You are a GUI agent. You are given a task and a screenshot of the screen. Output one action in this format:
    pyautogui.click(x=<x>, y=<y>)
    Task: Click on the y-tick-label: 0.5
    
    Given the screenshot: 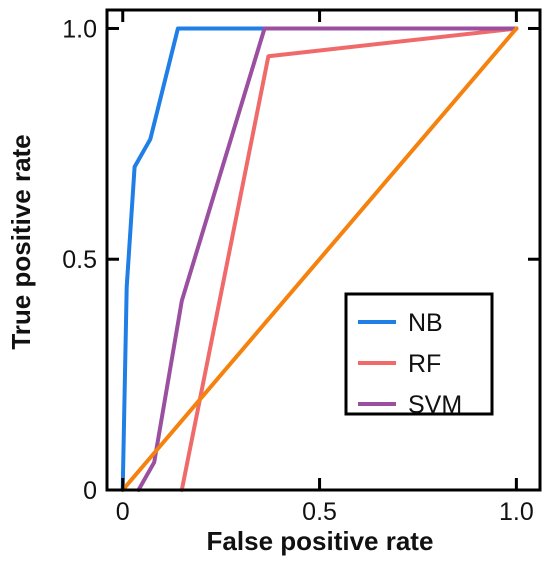 What is the action you would take?
    pyautogui.click(x=79, y=260)
    